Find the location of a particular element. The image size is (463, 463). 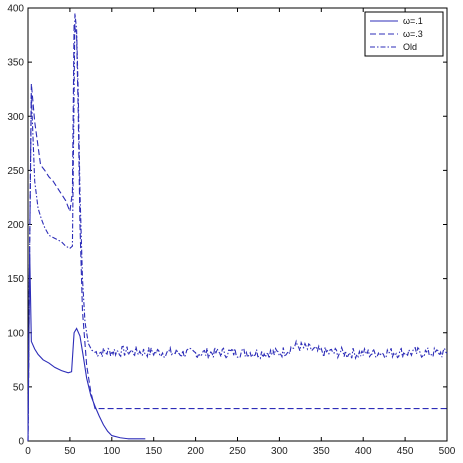

y-tick-label: 400 is located at coordinates (15, 9).